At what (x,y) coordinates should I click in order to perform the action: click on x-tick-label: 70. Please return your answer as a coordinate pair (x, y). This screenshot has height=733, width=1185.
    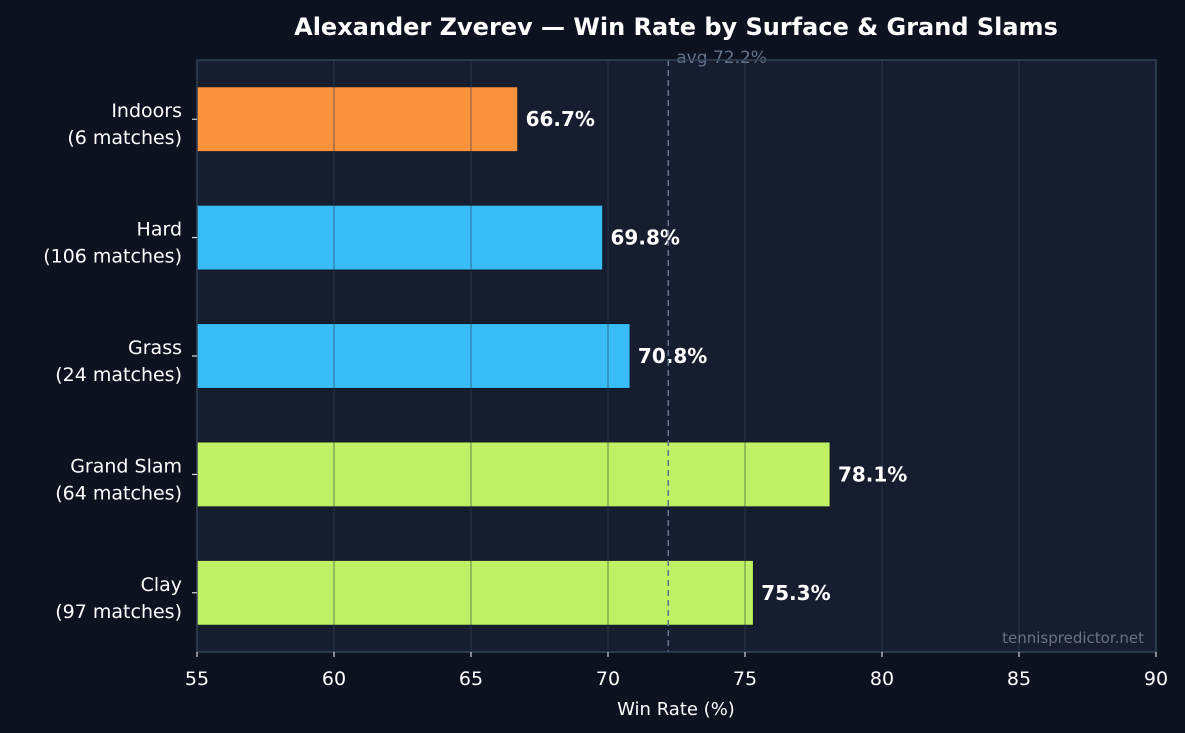
    Looking at the image, I should click on (608, 679).